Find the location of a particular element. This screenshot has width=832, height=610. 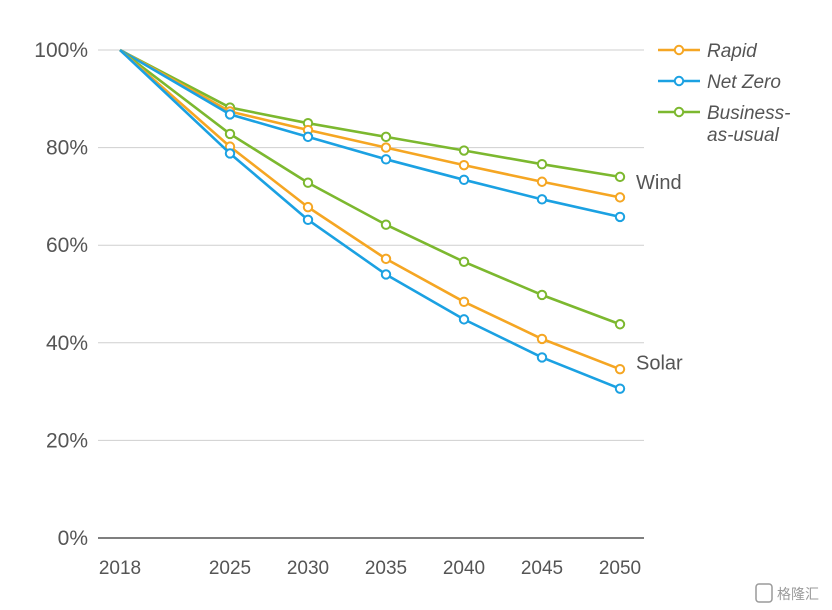

x-tick-label: 2050 is located at coordinates (620, 568).